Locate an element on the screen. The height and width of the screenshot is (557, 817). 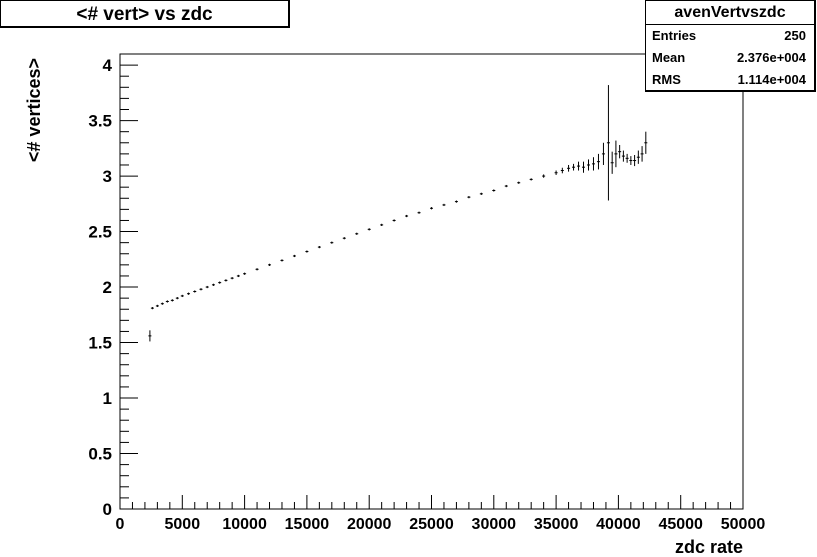
x-tick-label: 20000 is located at coordinates (369, 524).